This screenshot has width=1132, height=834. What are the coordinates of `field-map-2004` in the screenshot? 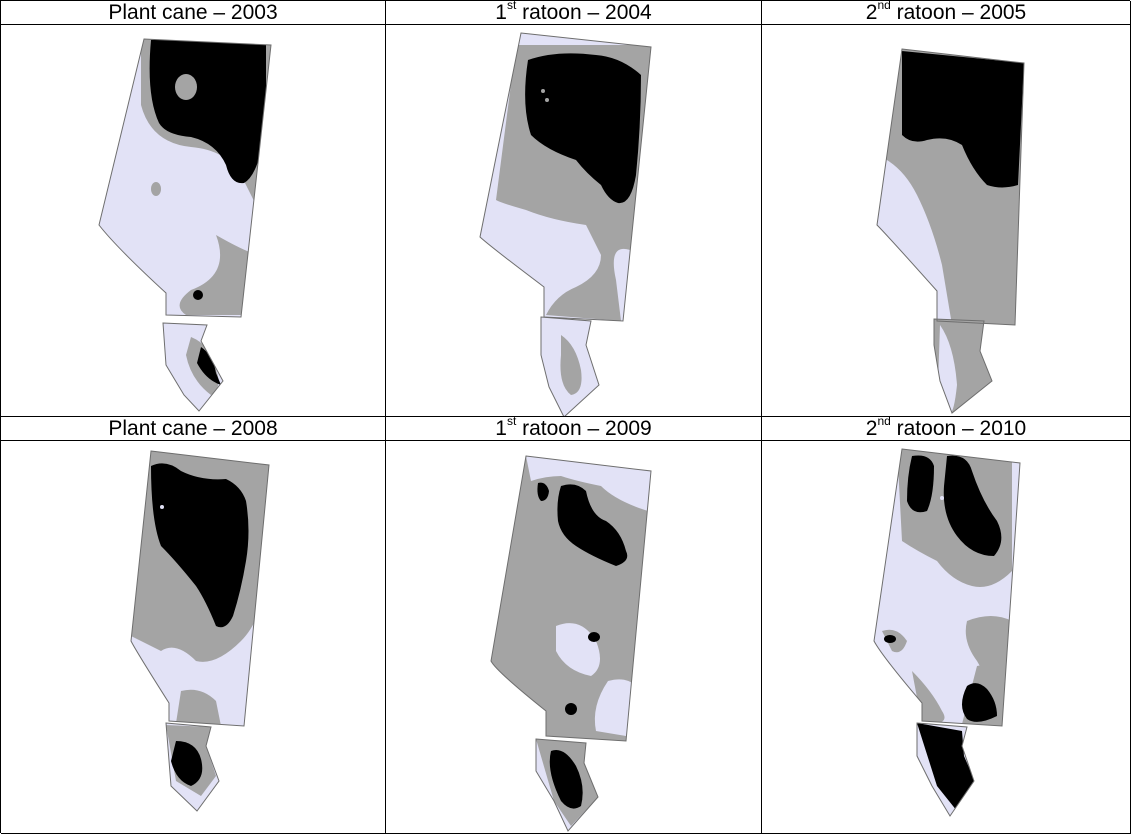 It's located at (565, 224).